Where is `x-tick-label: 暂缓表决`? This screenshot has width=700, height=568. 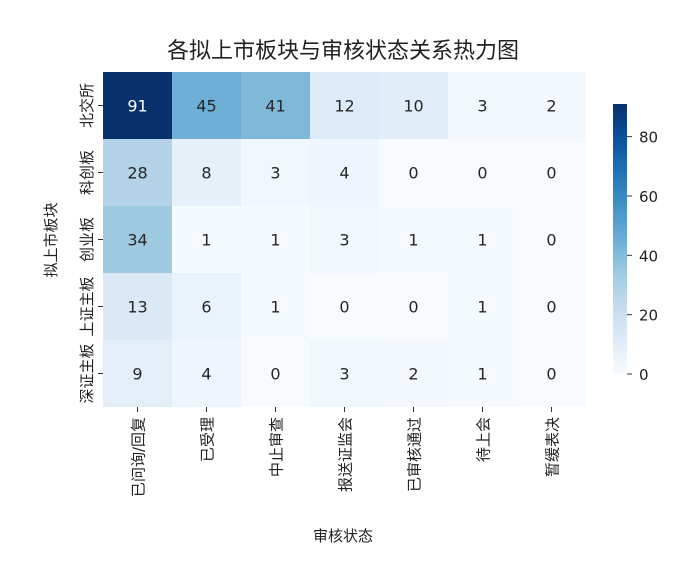
x-tick-label: 暂缓表决 is located at coordinates (553, 447).